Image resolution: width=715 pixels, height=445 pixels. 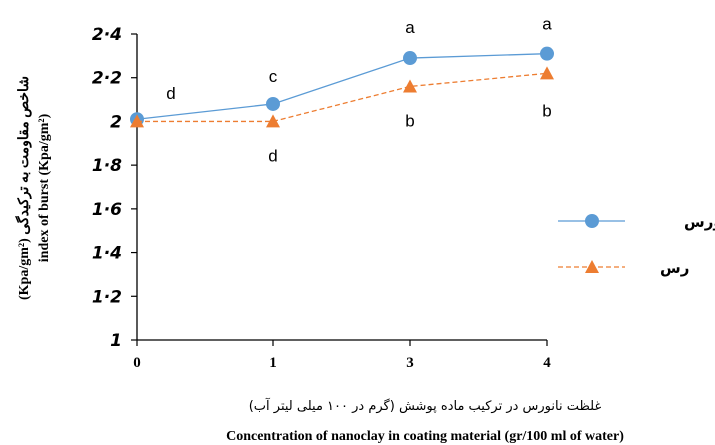 What do you see at coordinates (273, 76) in the screenshot?
I see `significance-label: c` at bounding box center [273, 76].